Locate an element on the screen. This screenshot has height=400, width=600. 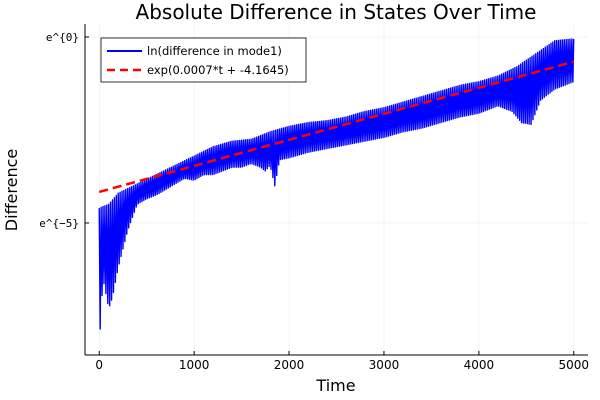
x-tick-label: 3000 is located at coordinates (384, 365).